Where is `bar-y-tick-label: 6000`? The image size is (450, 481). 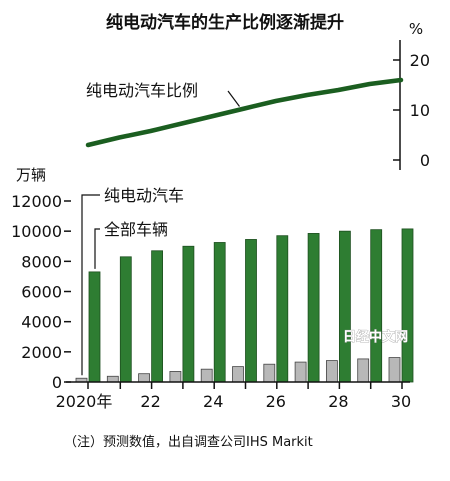 bar-y-tick-label: 6000 is located at coordinates (41, 292).